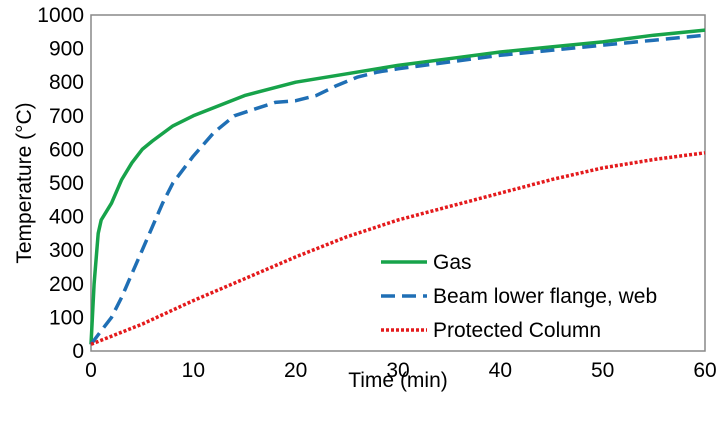  I want to click on x-tick-label: 10, so click(193, 370).